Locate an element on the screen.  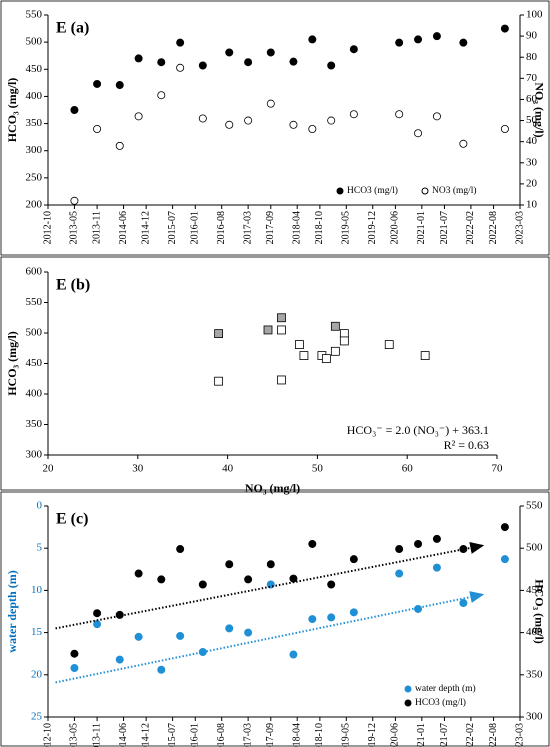
y-tick-label: 350 is located at coordinates (34, 123).